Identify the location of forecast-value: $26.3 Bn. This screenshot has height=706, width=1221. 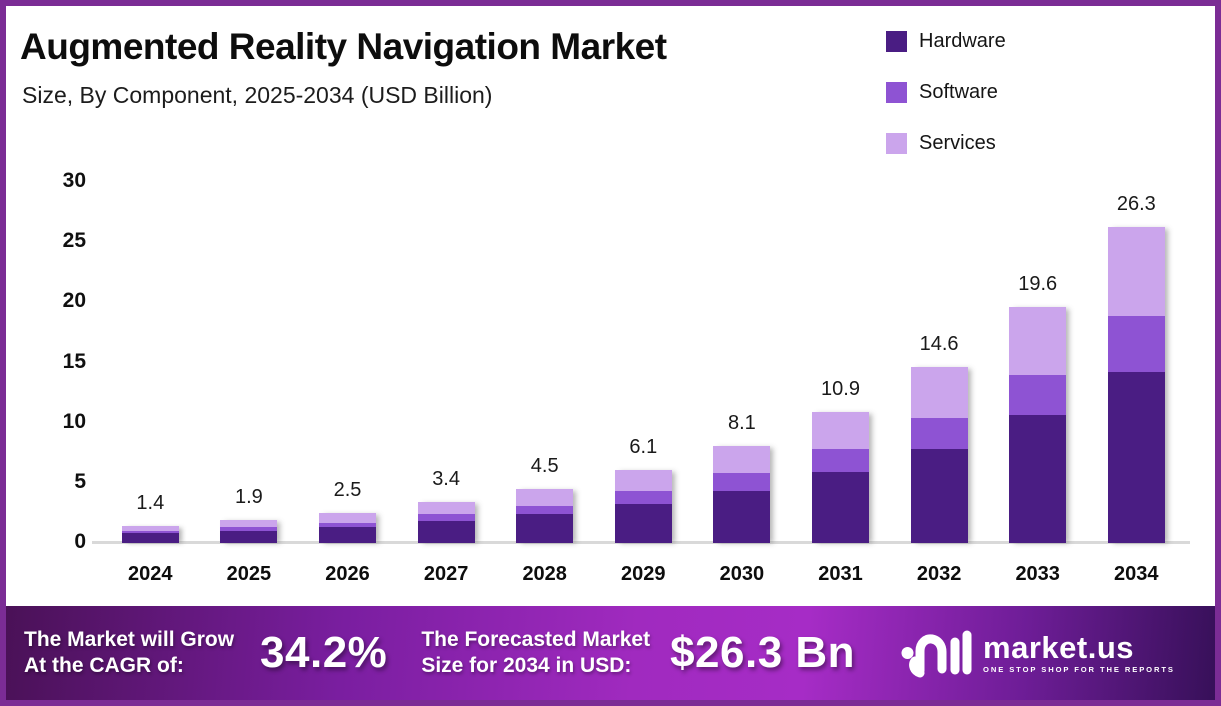
(763, 652).